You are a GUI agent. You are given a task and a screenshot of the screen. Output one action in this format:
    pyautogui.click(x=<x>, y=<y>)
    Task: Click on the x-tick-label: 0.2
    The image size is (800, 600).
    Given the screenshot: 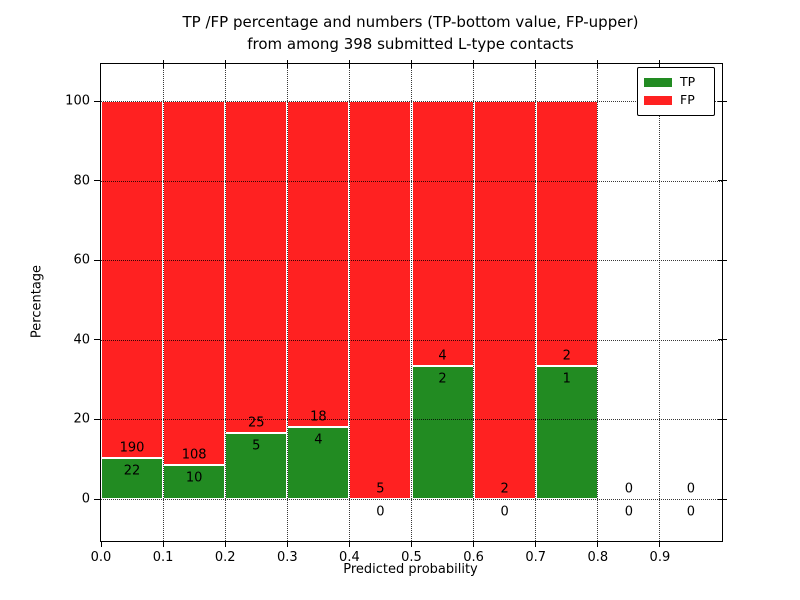 What is the action you would take?
    pyautogui.click(x=225, y=557)
    